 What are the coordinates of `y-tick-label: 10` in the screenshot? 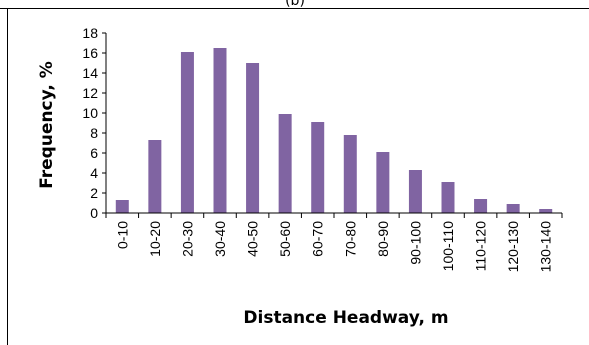 It's located at (90, 113).